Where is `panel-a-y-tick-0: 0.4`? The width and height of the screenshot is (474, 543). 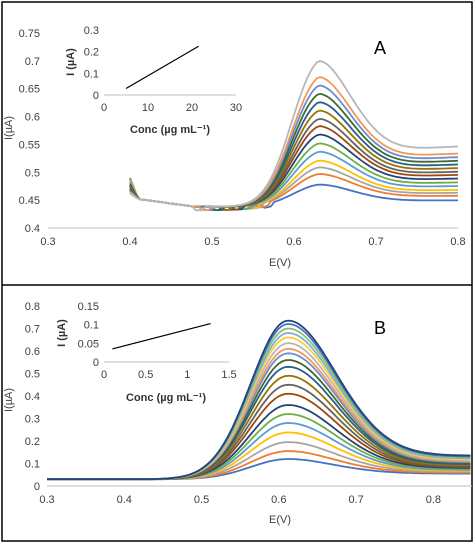
panel-a-y-tick-0: 0.4 is located at coordinates (32, 229).